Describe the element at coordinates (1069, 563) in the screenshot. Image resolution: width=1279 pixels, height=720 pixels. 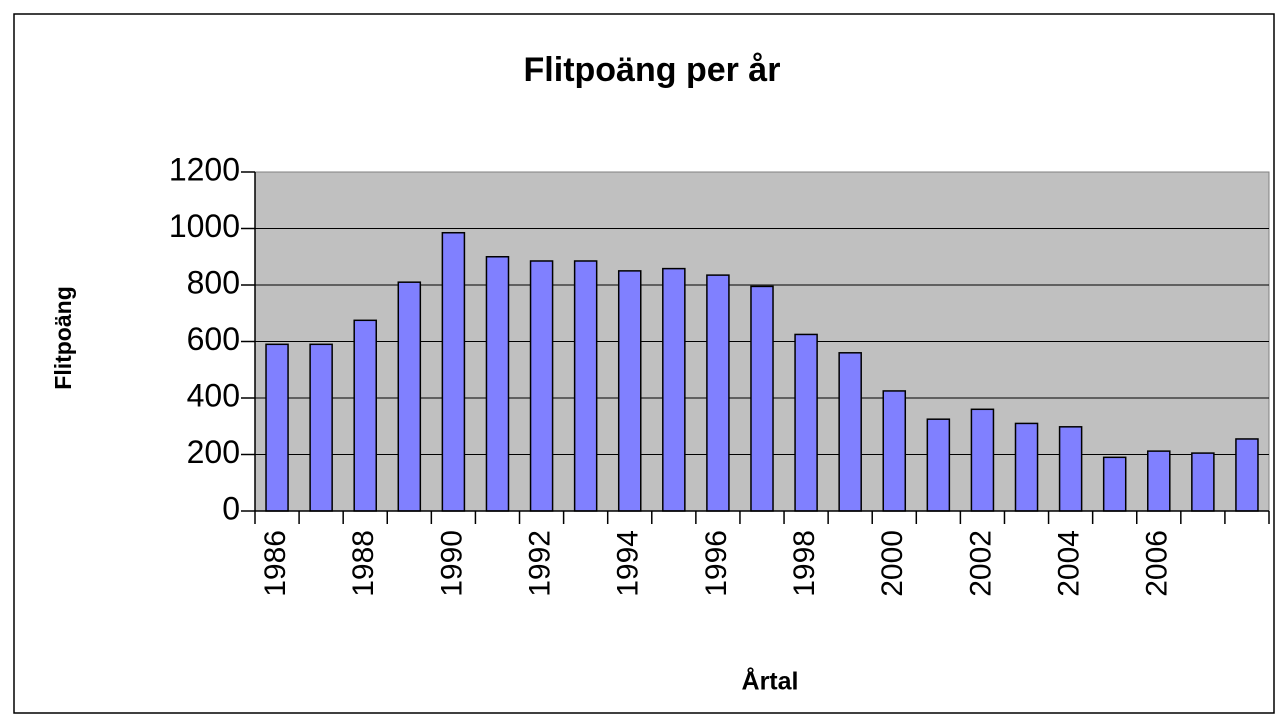
I see `x-tick-label: 2004` at that location.